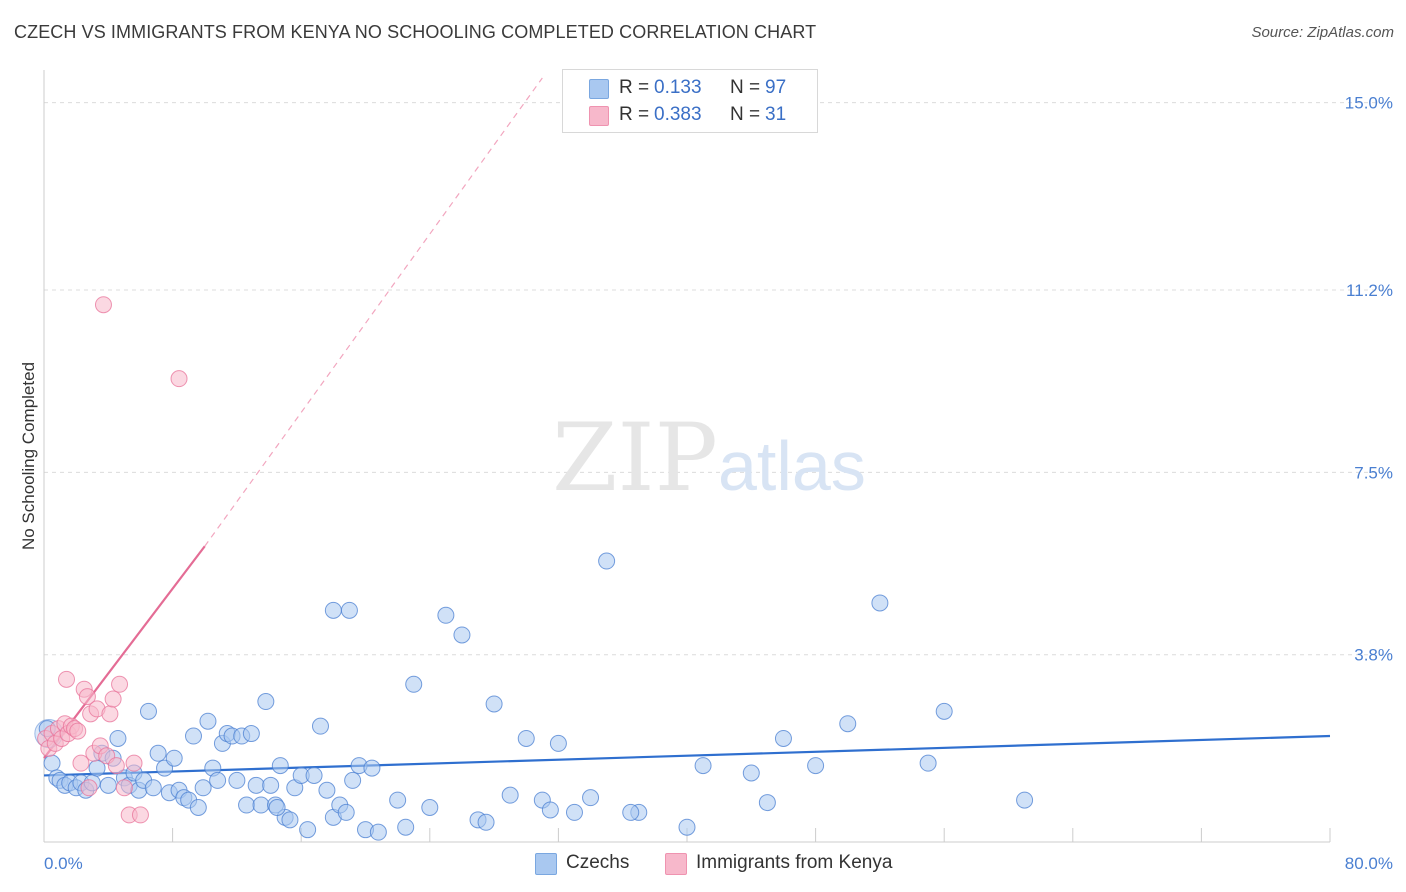  What do you see at coordinates (599, 116) in the screenshot?
I see `legend-swatch-kenya` at bounding box center [599, 116].